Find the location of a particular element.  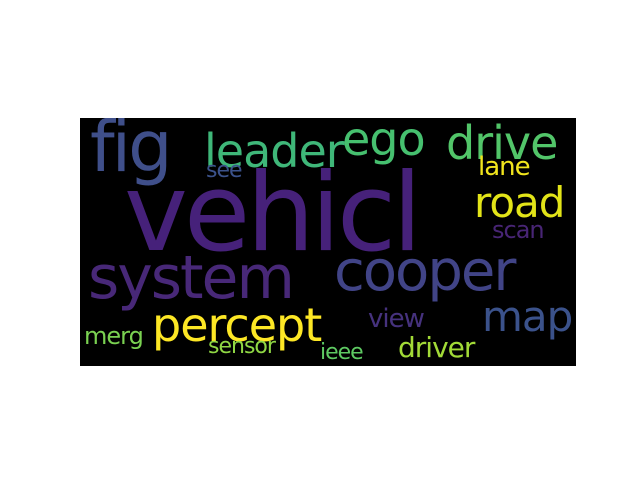

word-ego: ego is located at coordinates (384, 142).